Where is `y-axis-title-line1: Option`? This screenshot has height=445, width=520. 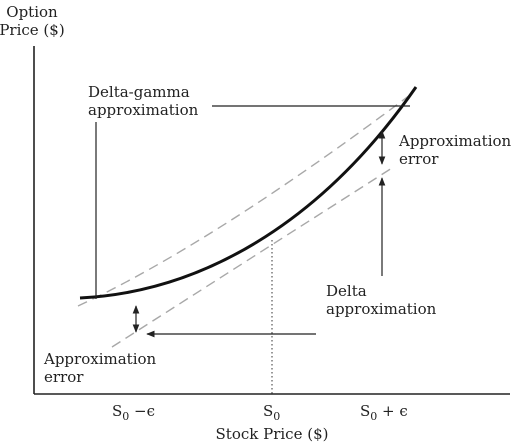
y-axis-title-line1: Option is located at coordinates (32, 12).